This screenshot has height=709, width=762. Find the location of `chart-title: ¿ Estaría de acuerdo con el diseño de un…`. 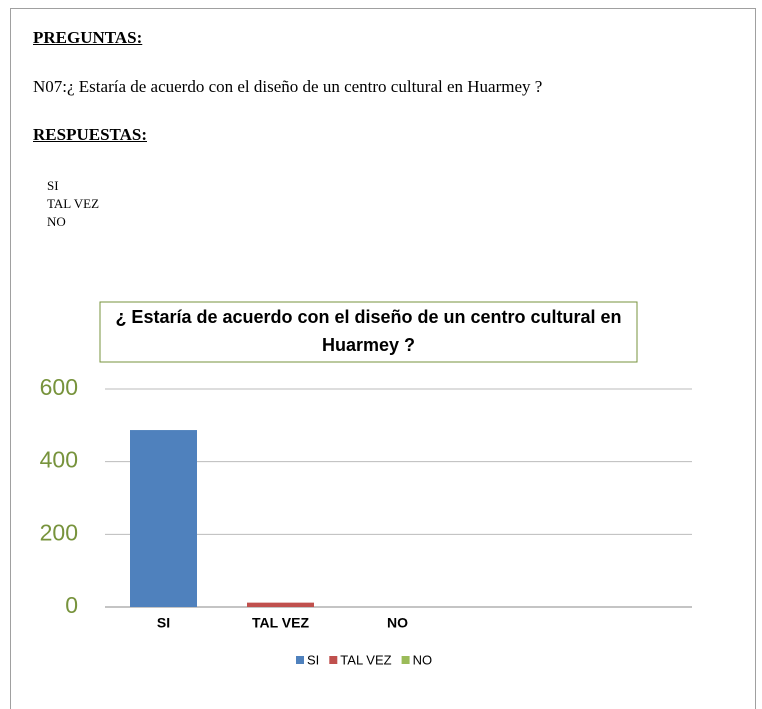

chart-title: ¿ Estaría de acuerdo con el diseño de un… is located at coordinates (368, 331).